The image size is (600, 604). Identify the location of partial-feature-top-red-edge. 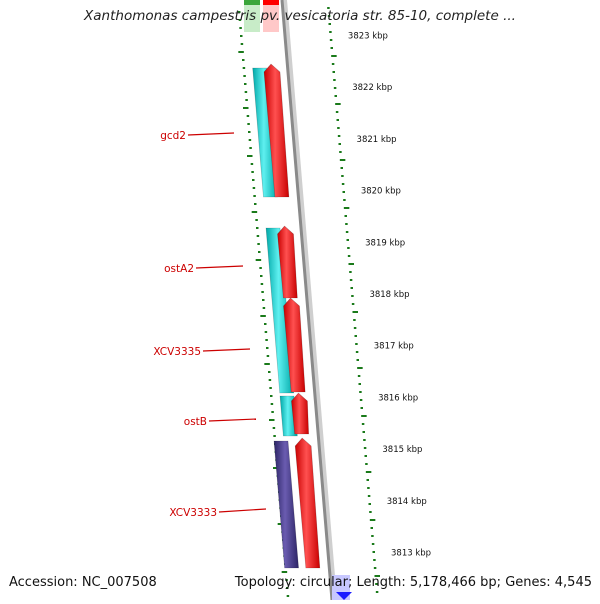
(271, 2).